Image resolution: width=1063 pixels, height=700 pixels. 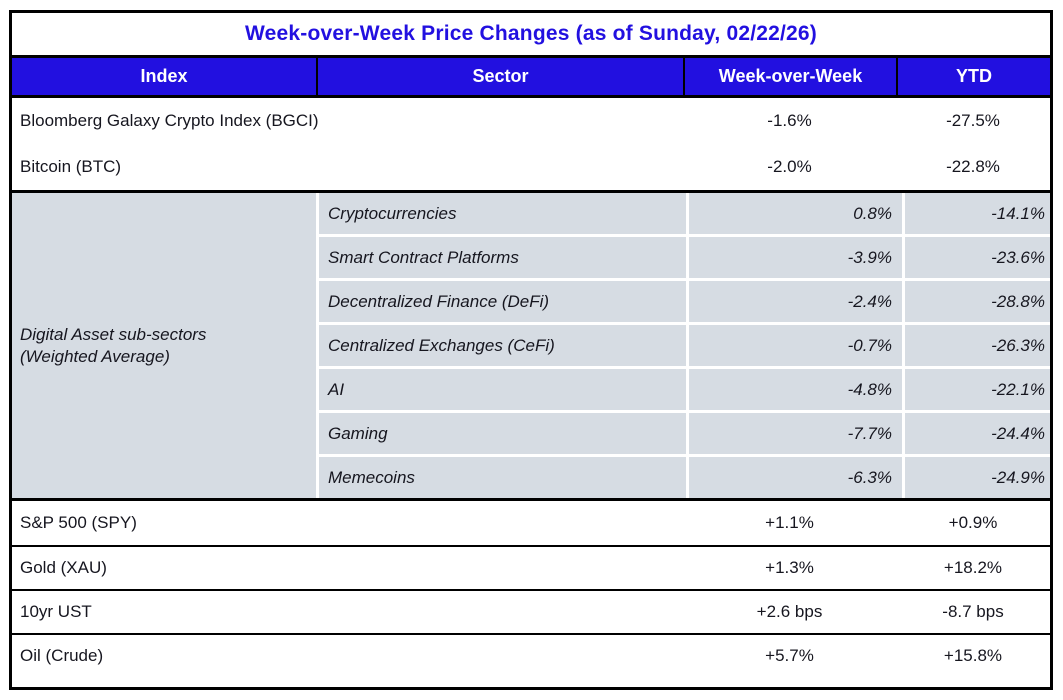 I want to click on wow-value: -2.4%, so click(x=795, y=301).